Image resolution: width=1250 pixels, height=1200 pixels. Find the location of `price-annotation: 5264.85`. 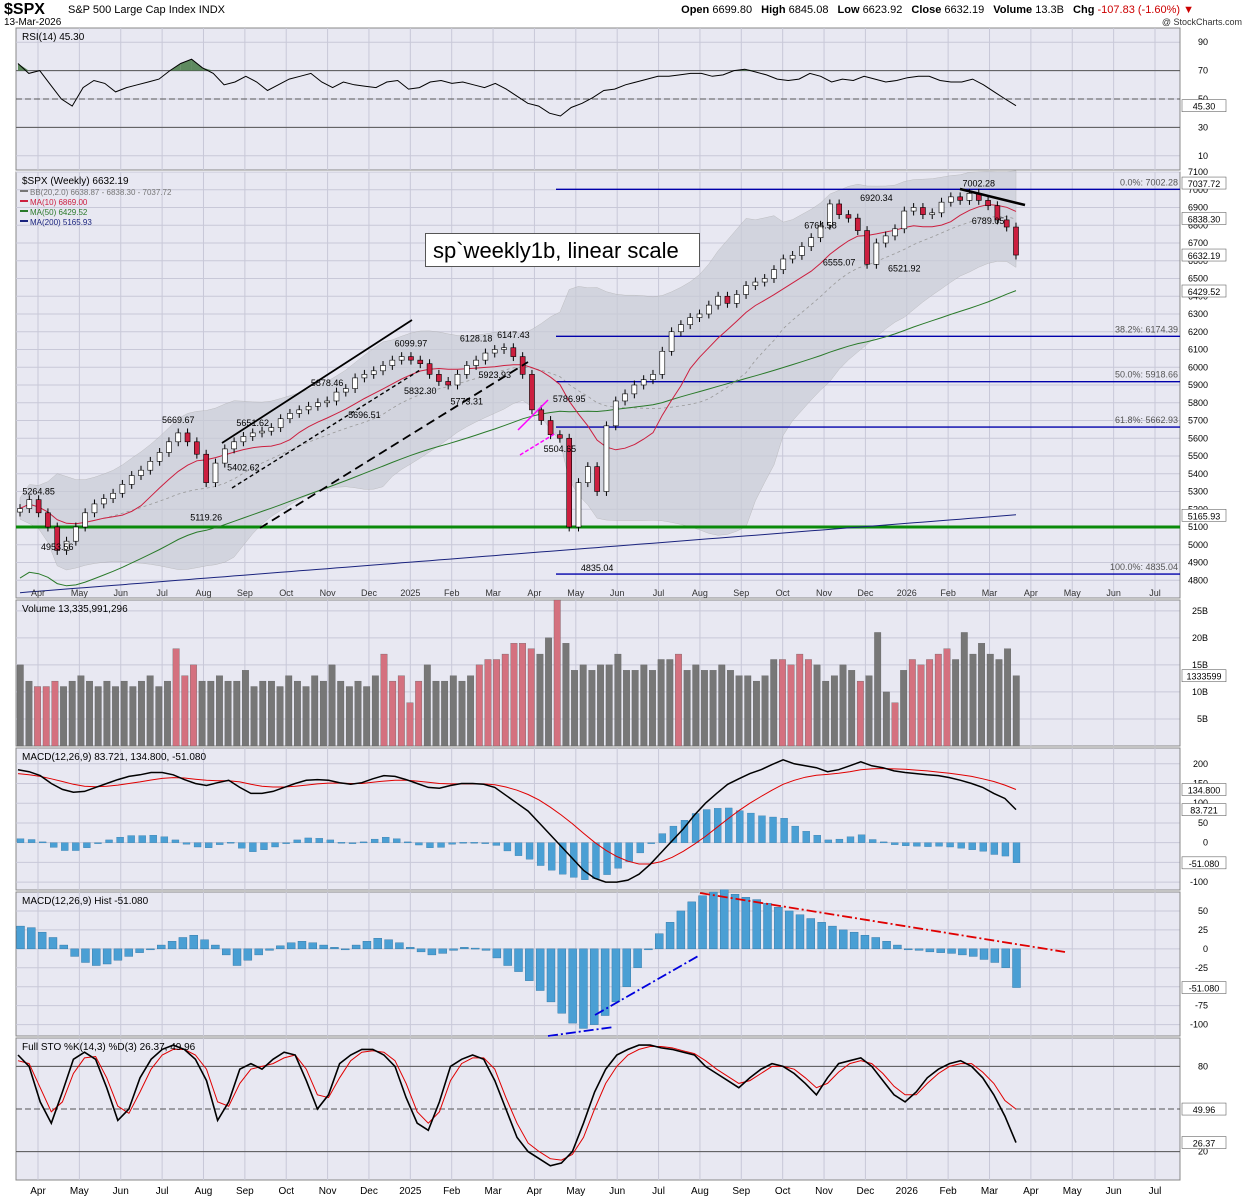

price-annotation: 5264.85 is located at coordinates (38, 492).